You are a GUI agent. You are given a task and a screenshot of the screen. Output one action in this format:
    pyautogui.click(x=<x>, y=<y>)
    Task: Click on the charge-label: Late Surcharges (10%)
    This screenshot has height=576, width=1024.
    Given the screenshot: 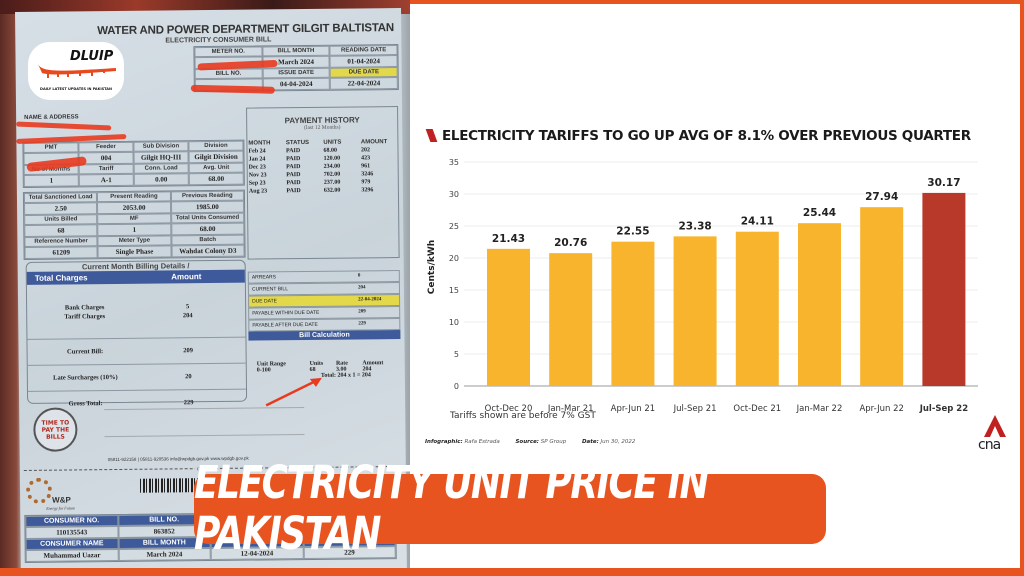 What is the action you would take?
    pyautogui.click(x=85, y=377)
    